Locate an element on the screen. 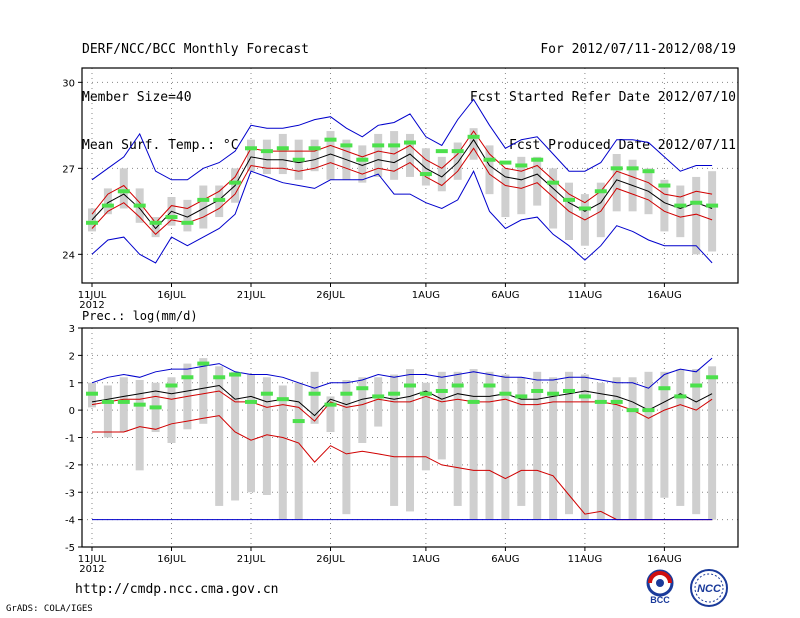  forecast-period: For 2012/07/11-2012/08/19 is located at coordinates (638, 49).